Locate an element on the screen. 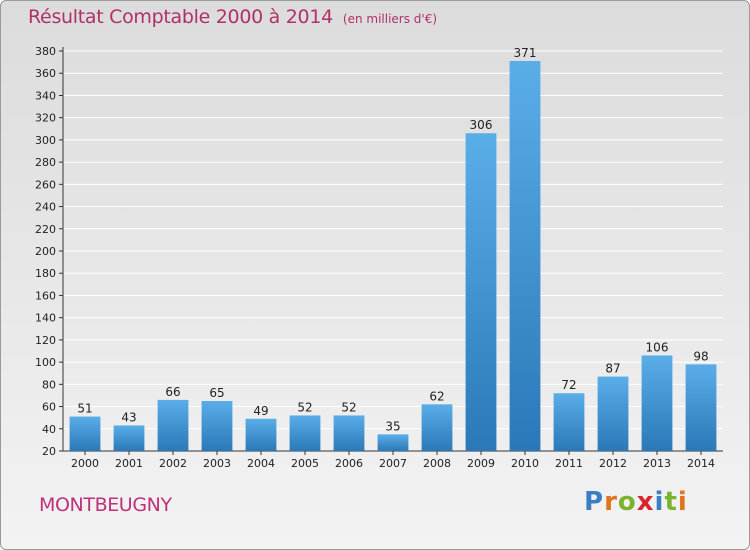 The width and height of the screenshot is (750, 550). y-tick-label: 340 is located at coordinates (45, 95).